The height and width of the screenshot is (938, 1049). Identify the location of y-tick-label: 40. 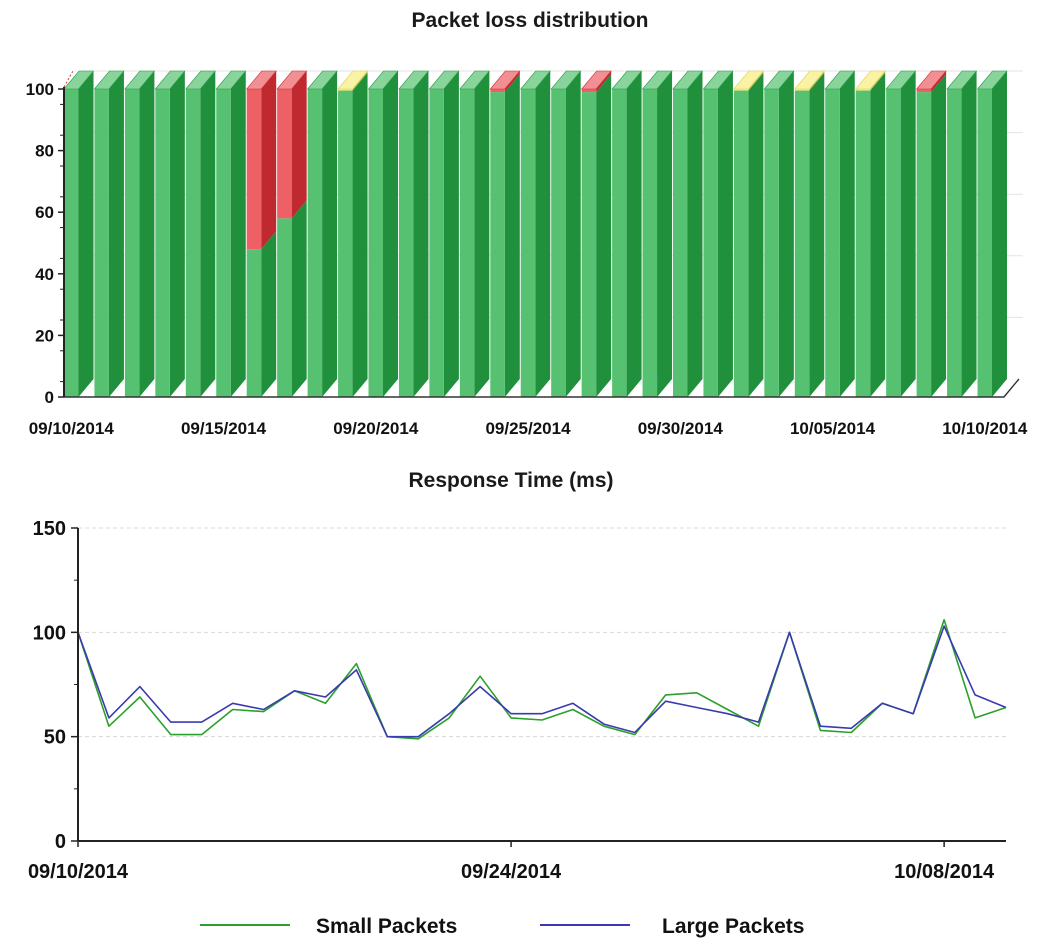
(44, 274).